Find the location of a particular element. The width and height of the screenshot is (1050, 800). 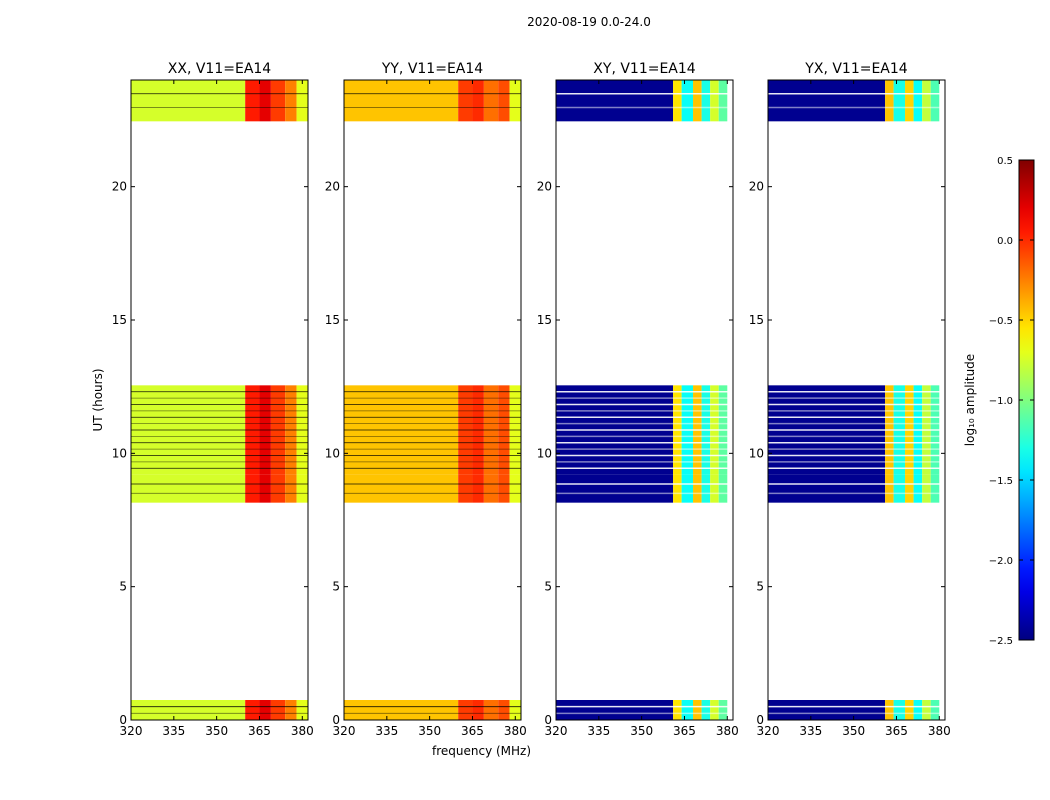

colorbar: −2.5 −2.0 −1.5 −1.0 −0.5 0.0 0.5 is located at coordinates (1012, 401).